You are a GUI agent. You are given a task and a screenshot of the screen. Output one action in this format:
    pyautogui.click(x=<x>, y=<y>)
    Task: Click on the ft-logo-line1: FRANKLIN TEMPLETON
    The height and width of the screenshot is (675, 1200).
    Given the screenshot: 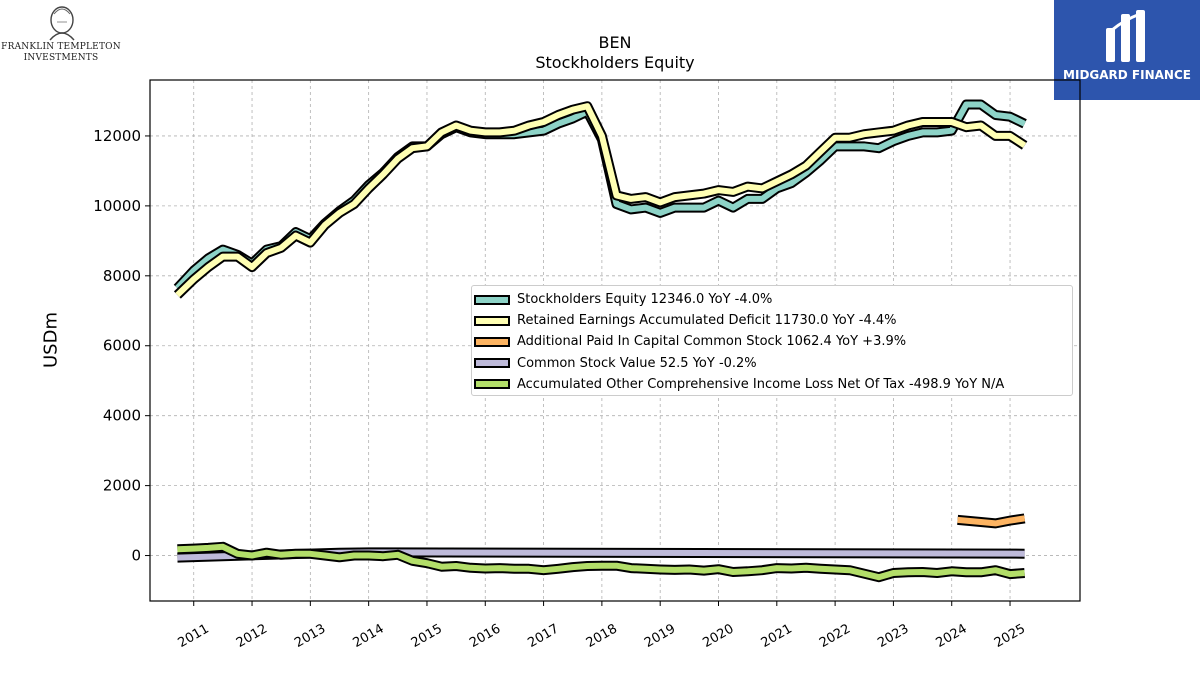 What is the action you would take?
    pyautogui.click(x=61, y=47)
    